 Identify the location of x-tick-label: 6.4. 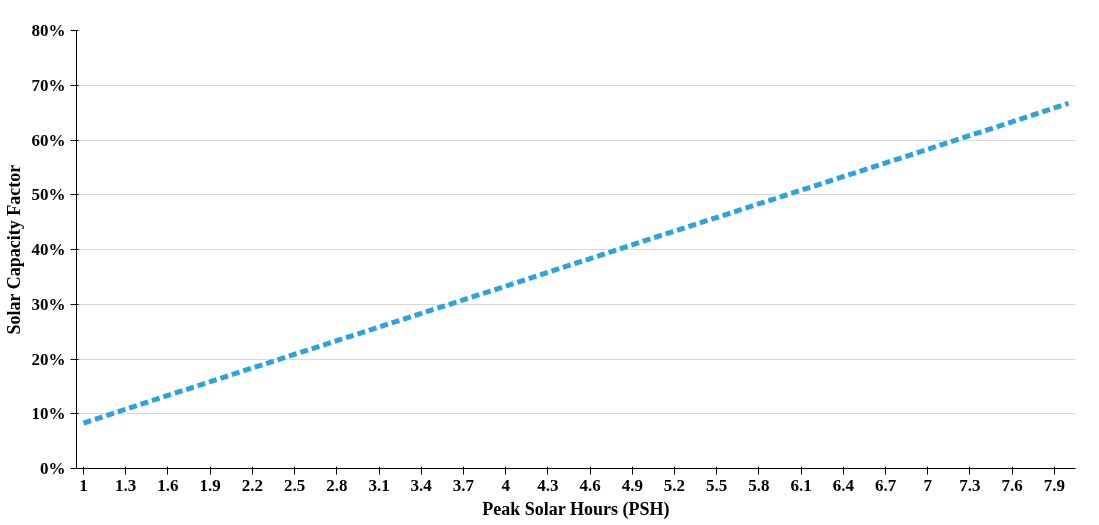
(843, 485).